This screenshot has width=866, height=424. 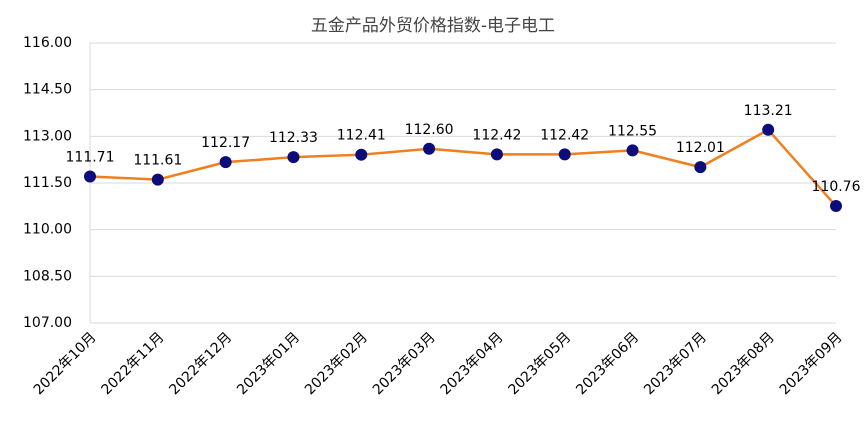 I want to click on x-tick-label: 2022年10月, so click(x=65, y=363).